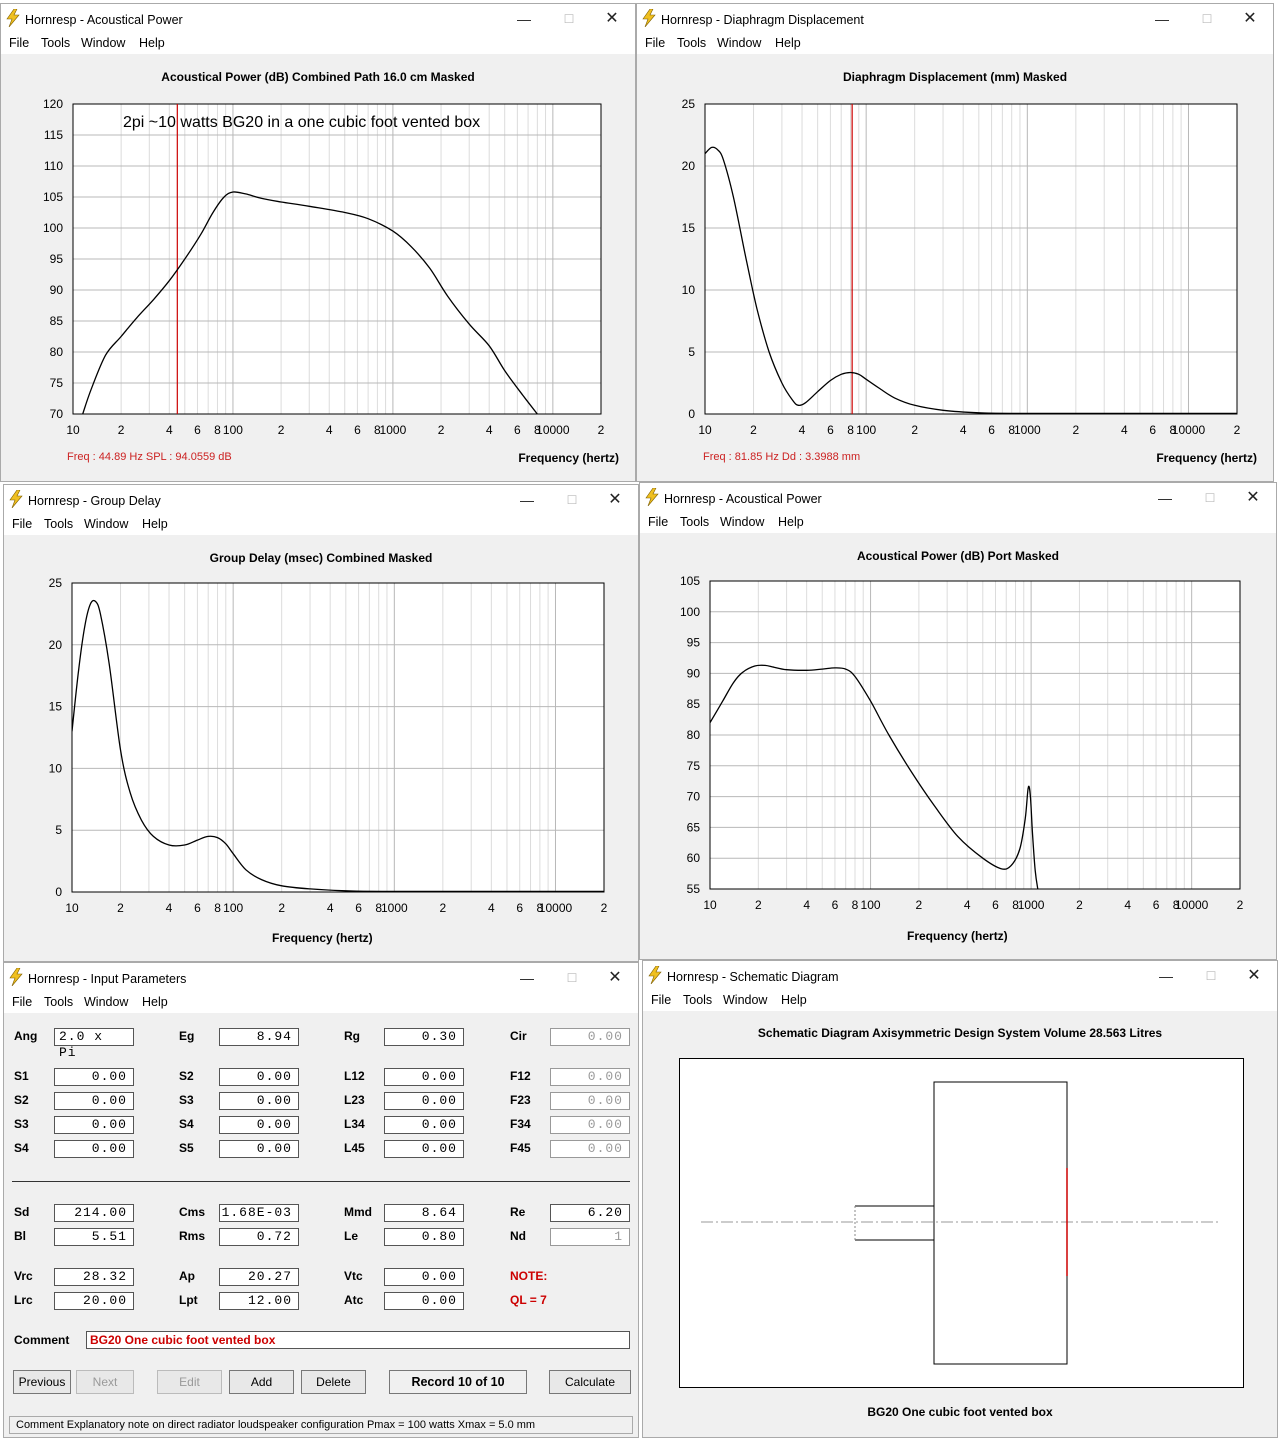  I want to click on param-f34-field: 0.00, so click(590, 1125).